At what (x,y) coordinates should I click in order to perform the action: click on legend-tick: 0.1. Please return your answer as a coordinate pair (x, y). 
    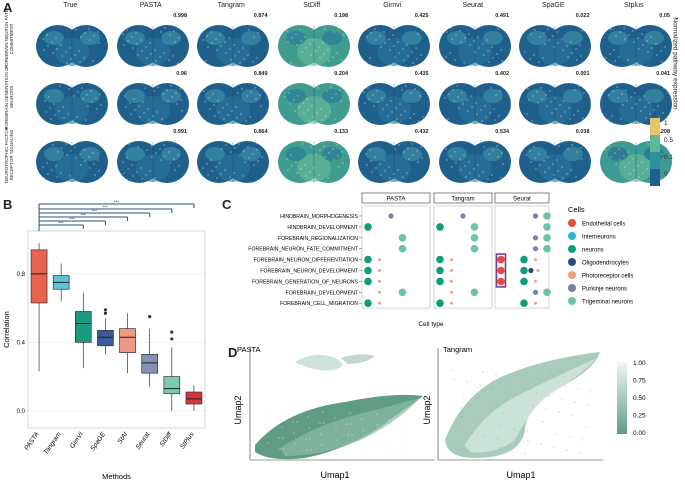
    Looking at the image, I should click on (669, 157).